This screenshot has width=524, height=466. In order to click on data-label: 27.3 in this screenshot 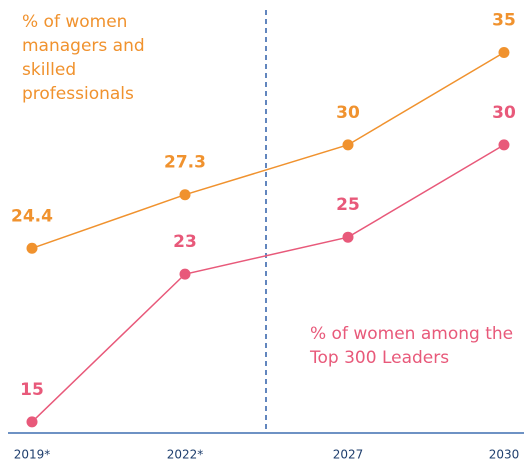, I will do `click(185, 163)`.